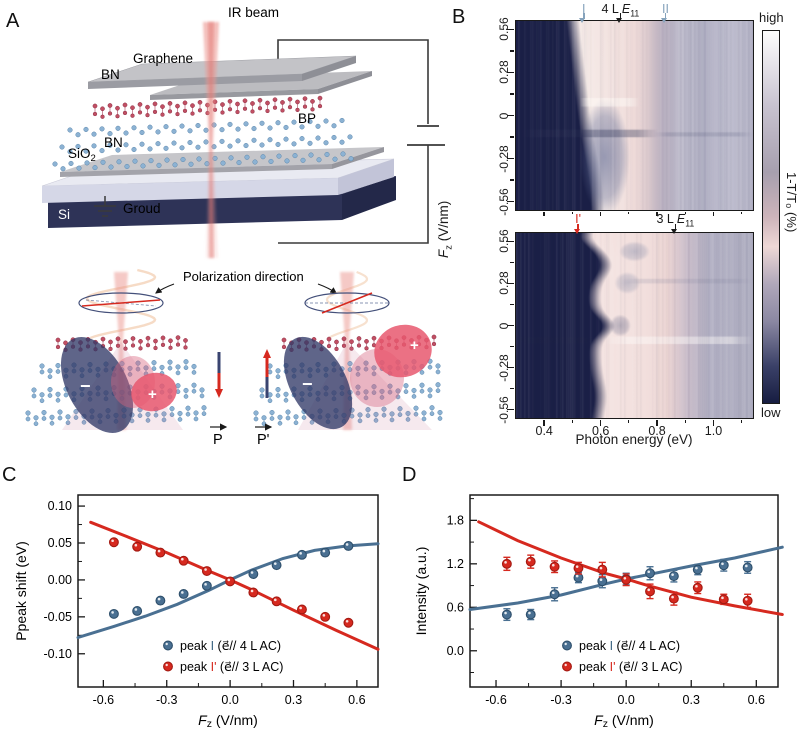  I want to click on y-axis-label: Intensity (a.u.), so click(421, 591).